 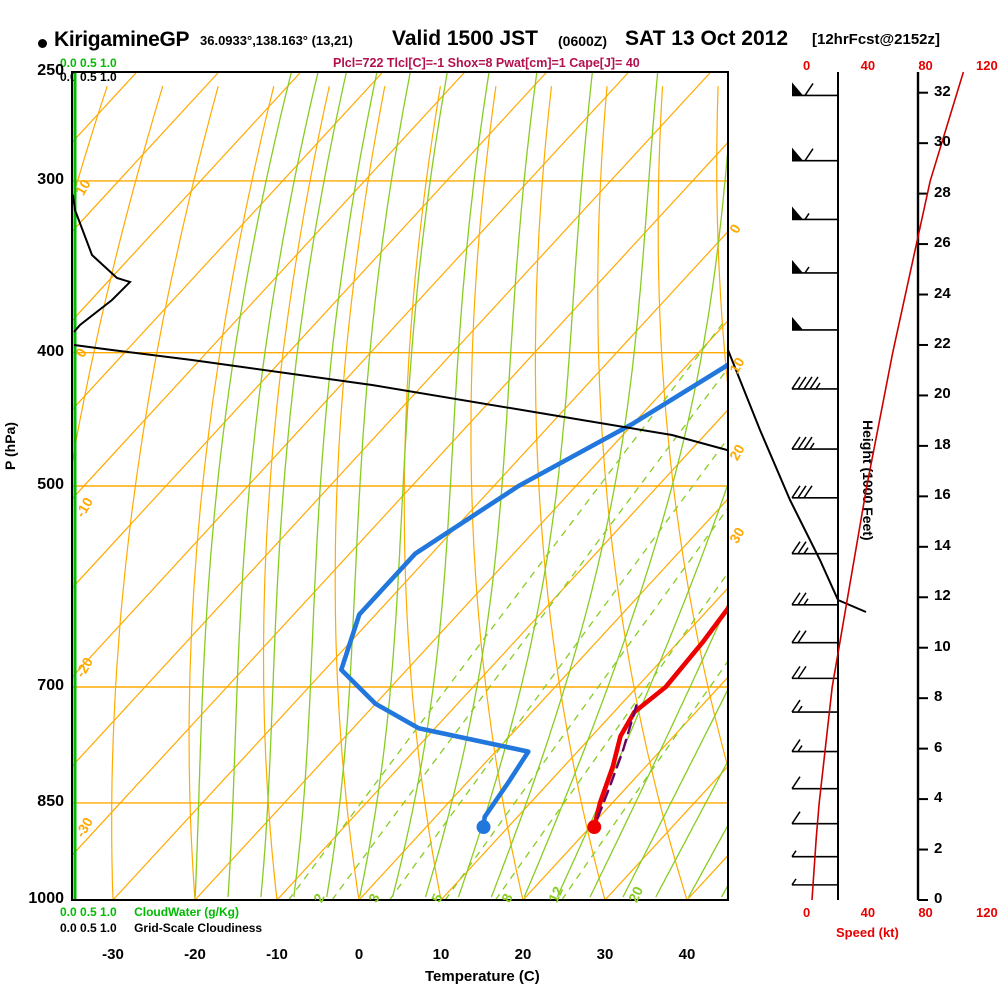 What do you see at coordinates (605, 954) in the screenshot?
I see `temperature-tick-label: 30` at bounding box center [605, 954].